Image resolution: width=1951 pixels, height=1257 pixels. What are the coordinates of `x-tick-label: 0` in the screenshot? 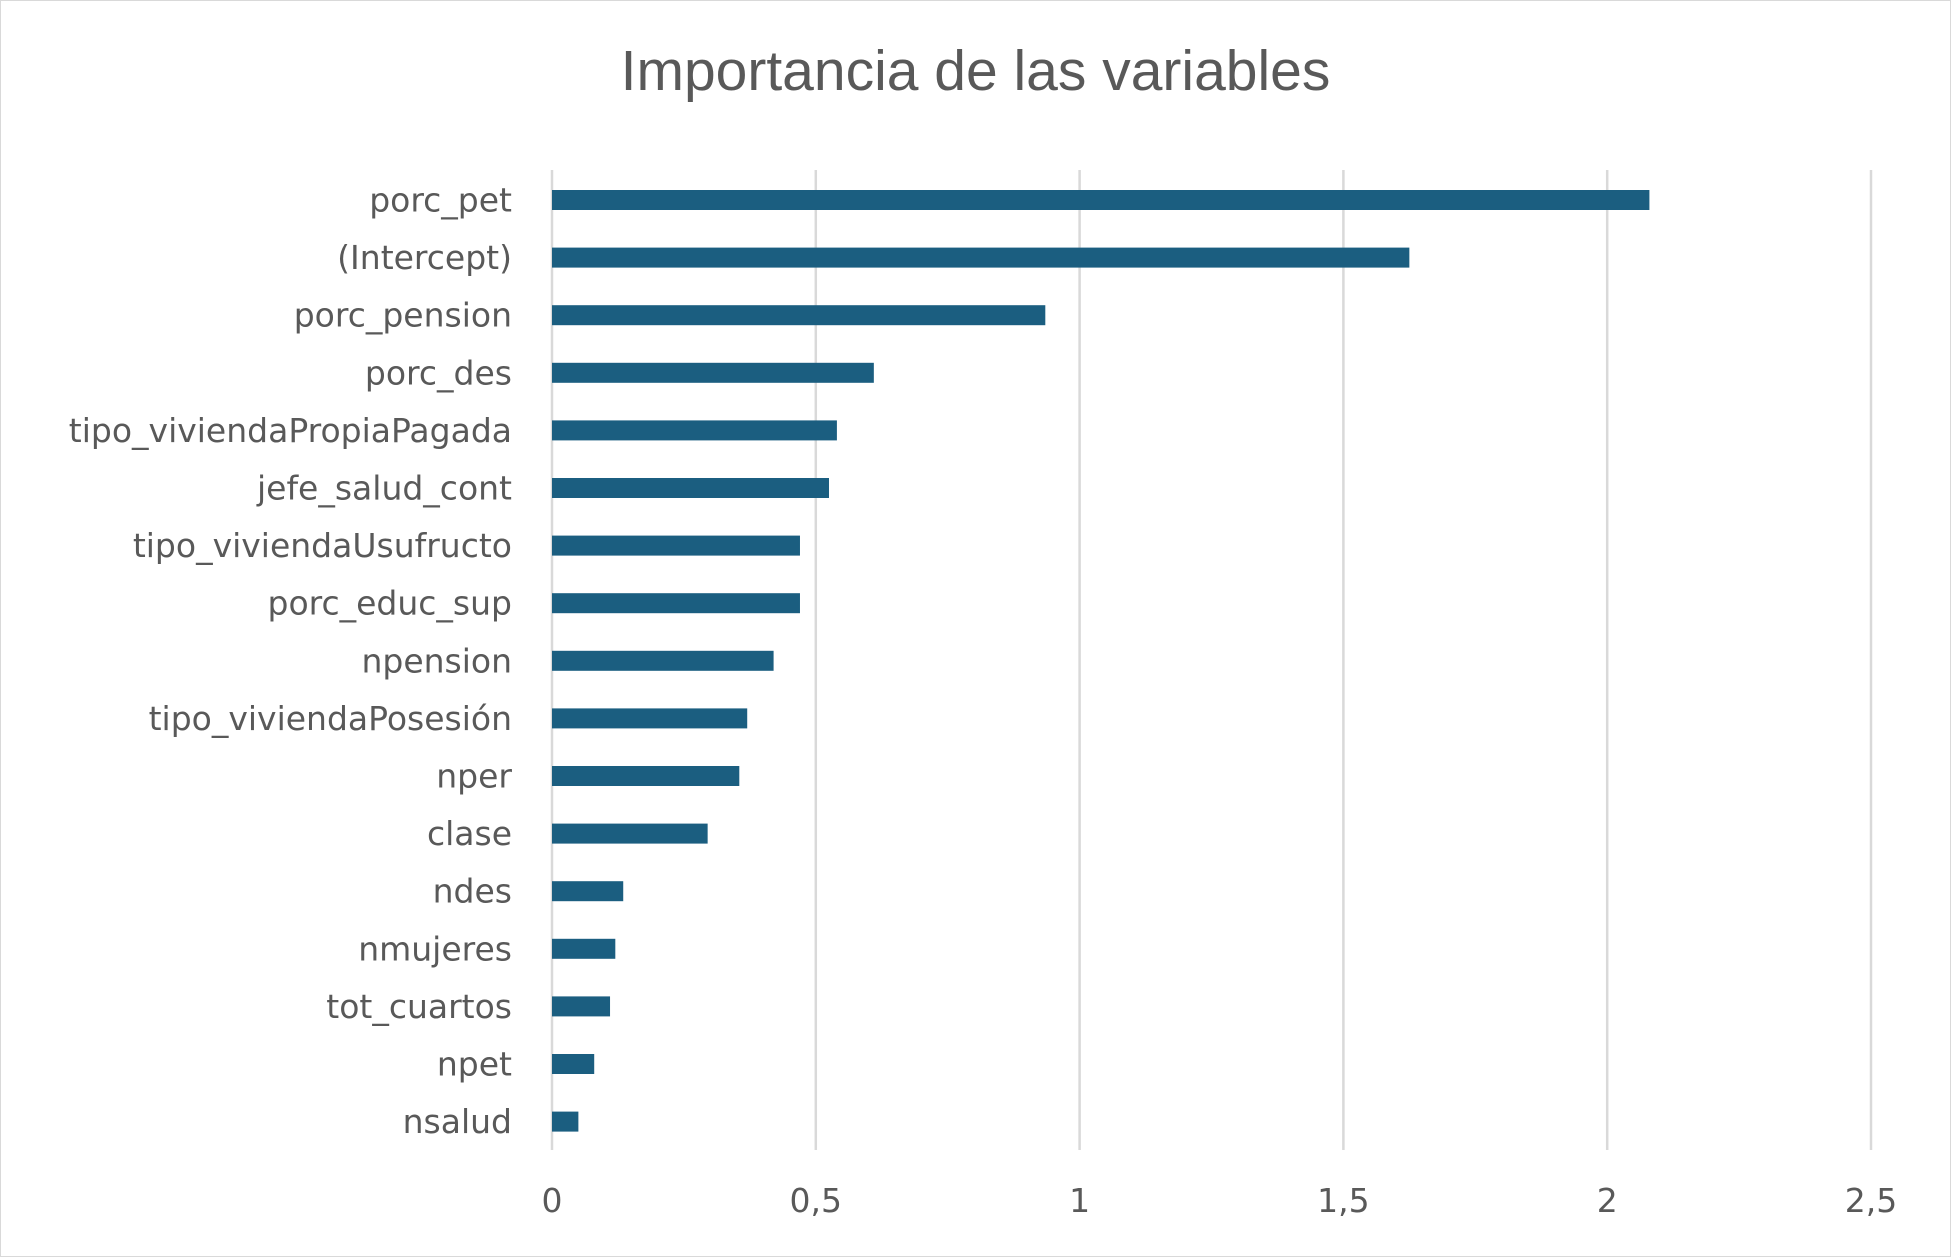 It's located at (552, 1200).